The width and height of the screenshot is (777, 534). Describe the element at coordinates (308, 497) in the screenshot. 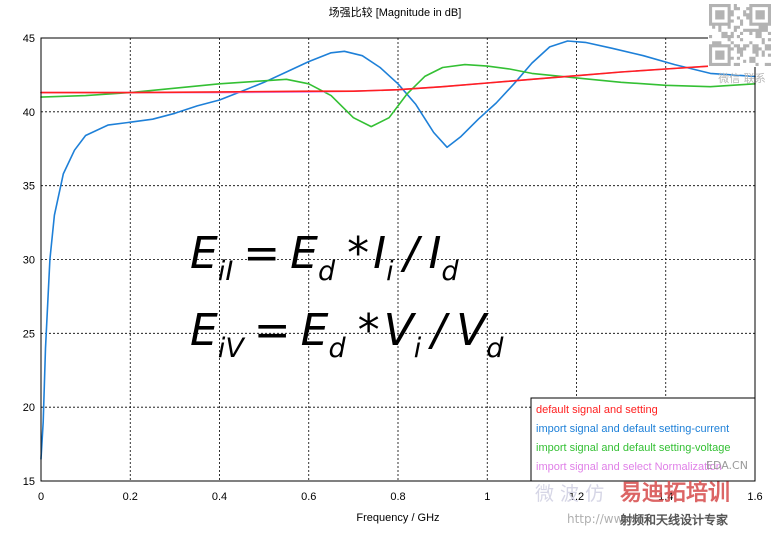

I see `x-tick-label: 0.6` at that location.